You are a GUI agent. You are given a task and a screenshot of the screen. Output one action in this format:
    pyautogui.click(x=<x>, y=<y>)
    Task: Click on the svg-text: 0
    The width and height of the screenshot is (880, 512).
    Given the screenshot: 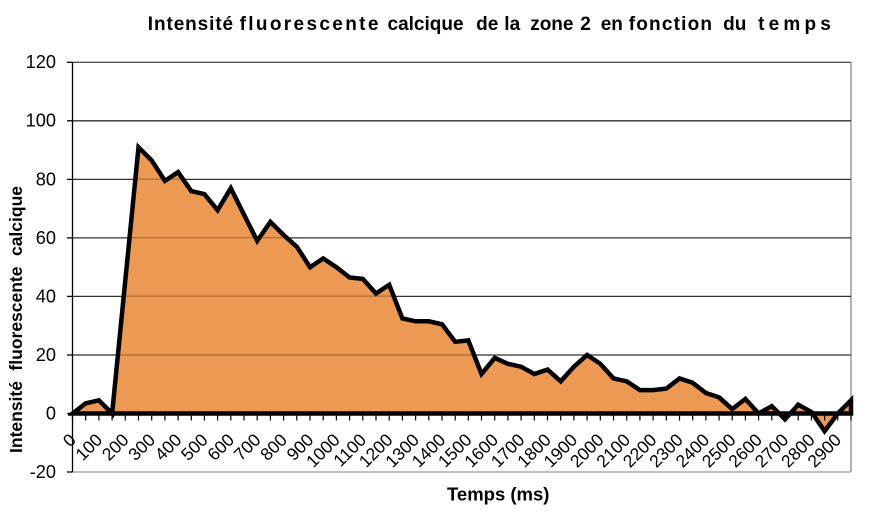 What is the action you would take?
    pyautogui.click(x=51, y=413)
    